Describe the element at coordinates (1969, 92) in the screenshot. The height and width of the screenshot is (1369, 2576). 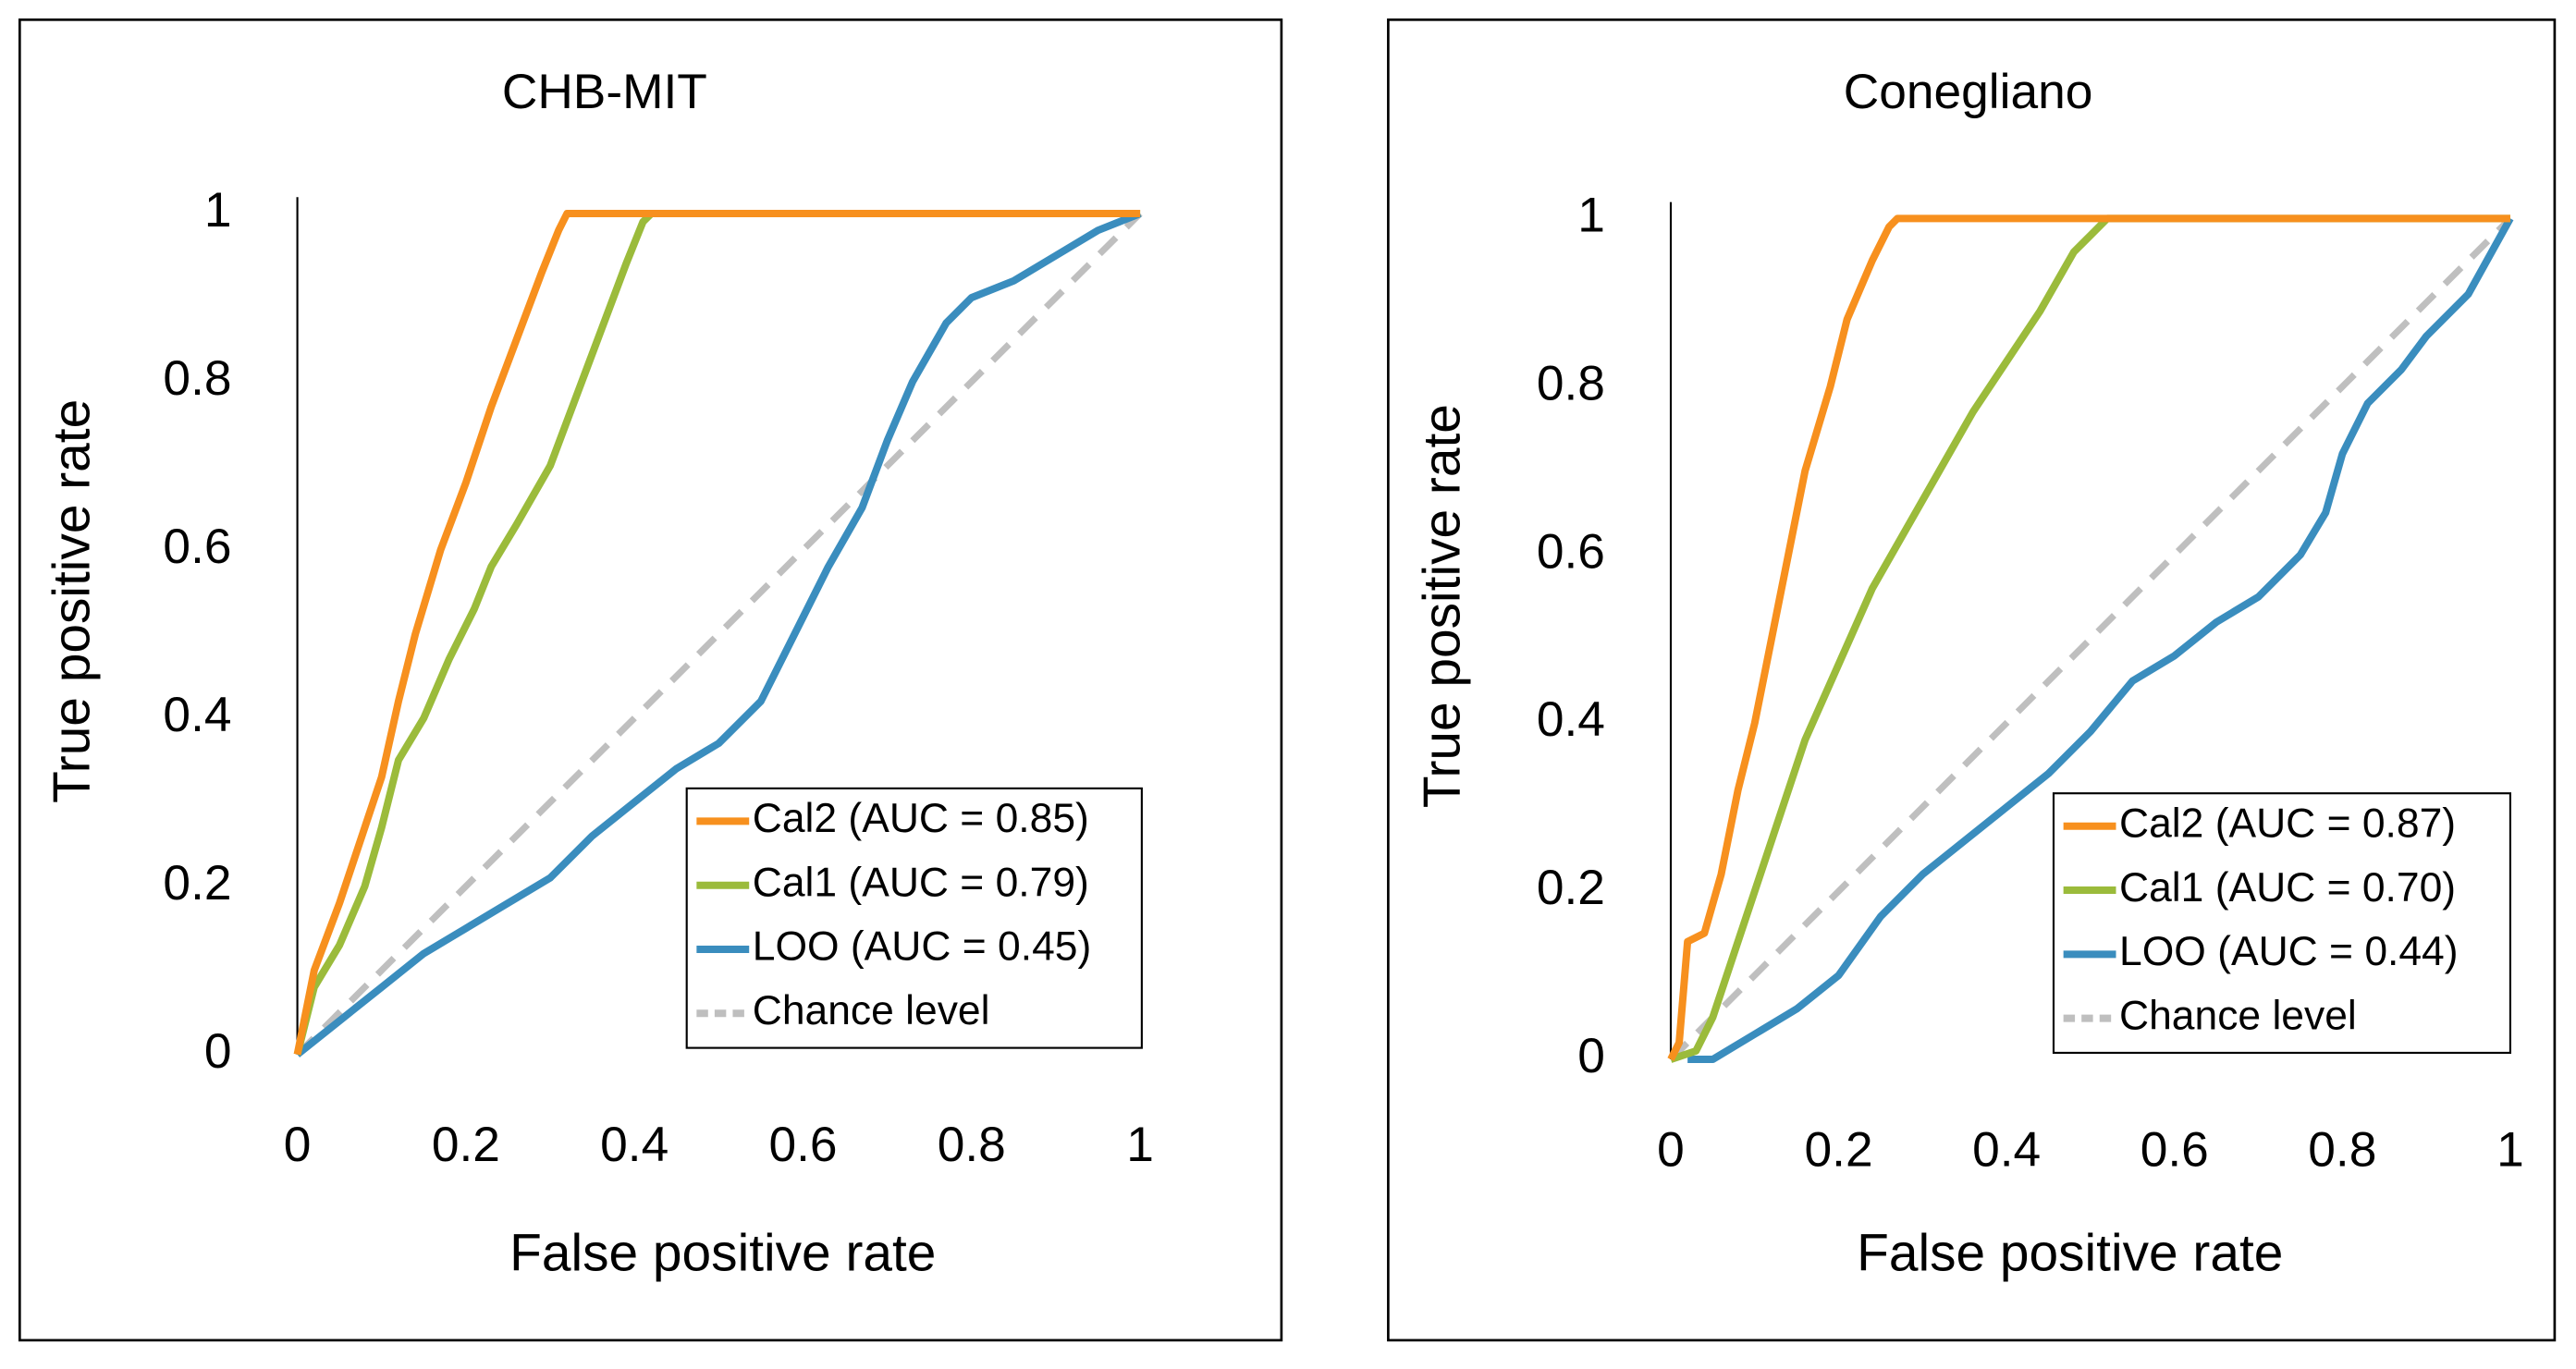
I see `chart-title: Conegliano` at that location.